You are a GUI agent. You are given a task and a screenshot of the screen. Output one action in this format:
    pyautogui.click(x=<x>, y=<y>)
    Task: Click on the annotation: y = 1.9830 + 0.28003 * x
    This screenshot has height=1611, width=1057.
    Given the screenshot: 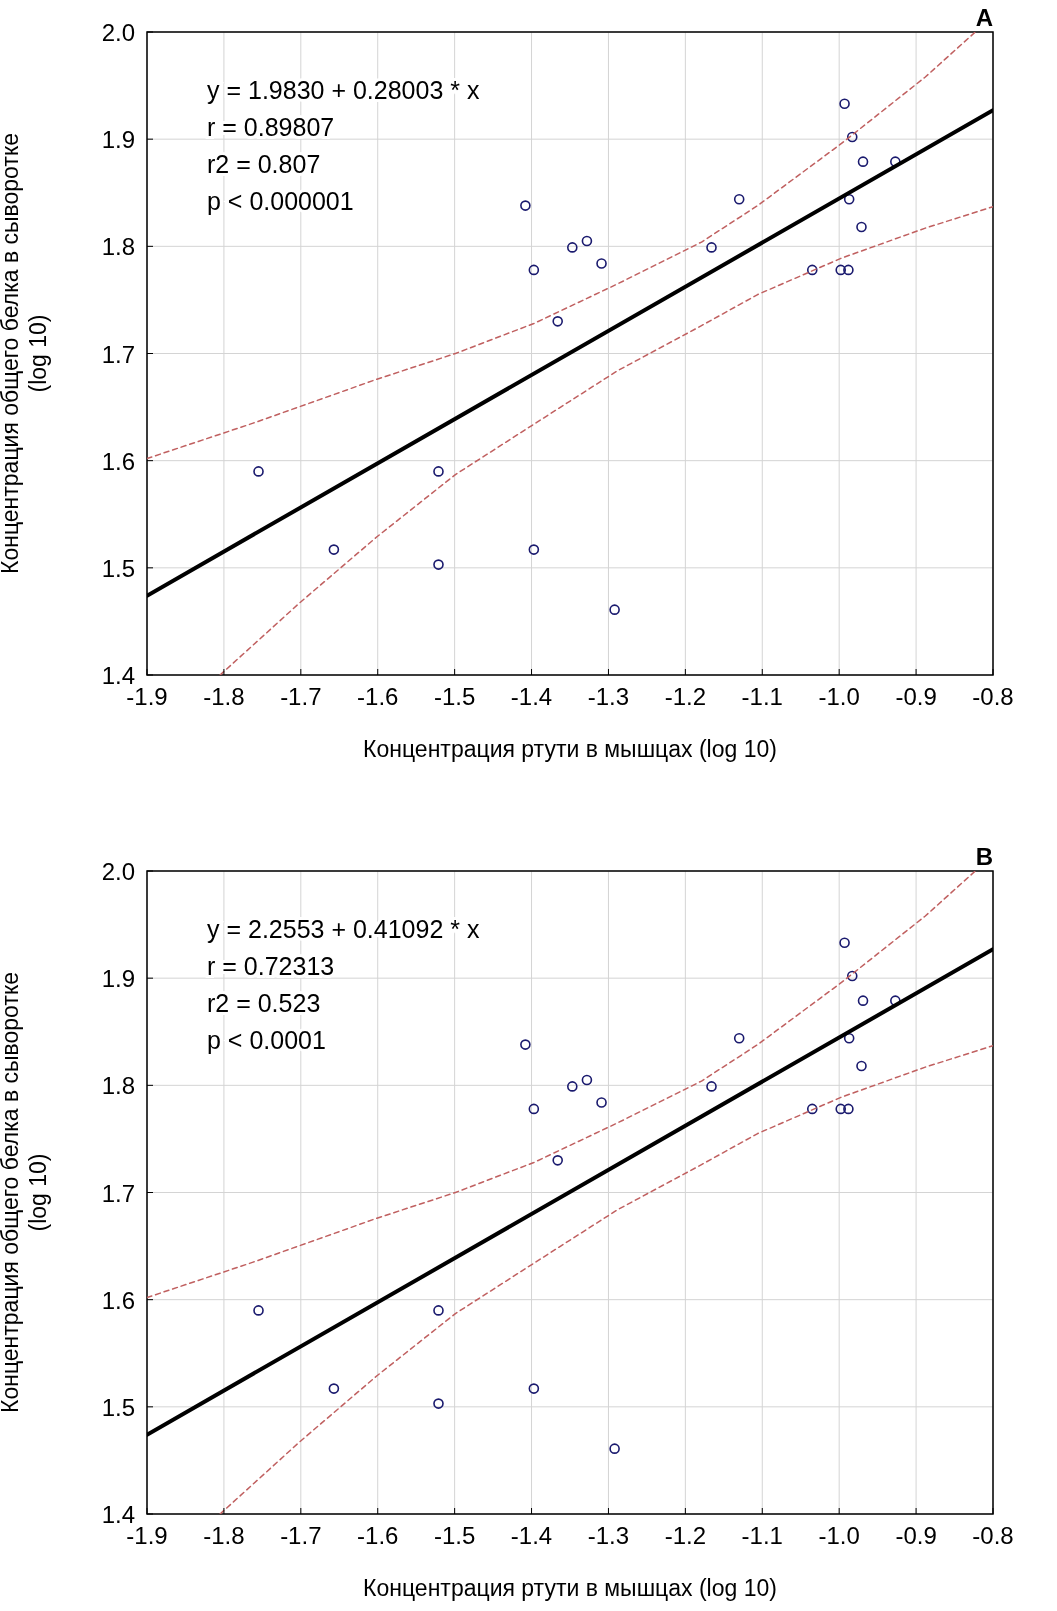 What is the action you would take?
    pyautogui.click(x=343, y=90)
    